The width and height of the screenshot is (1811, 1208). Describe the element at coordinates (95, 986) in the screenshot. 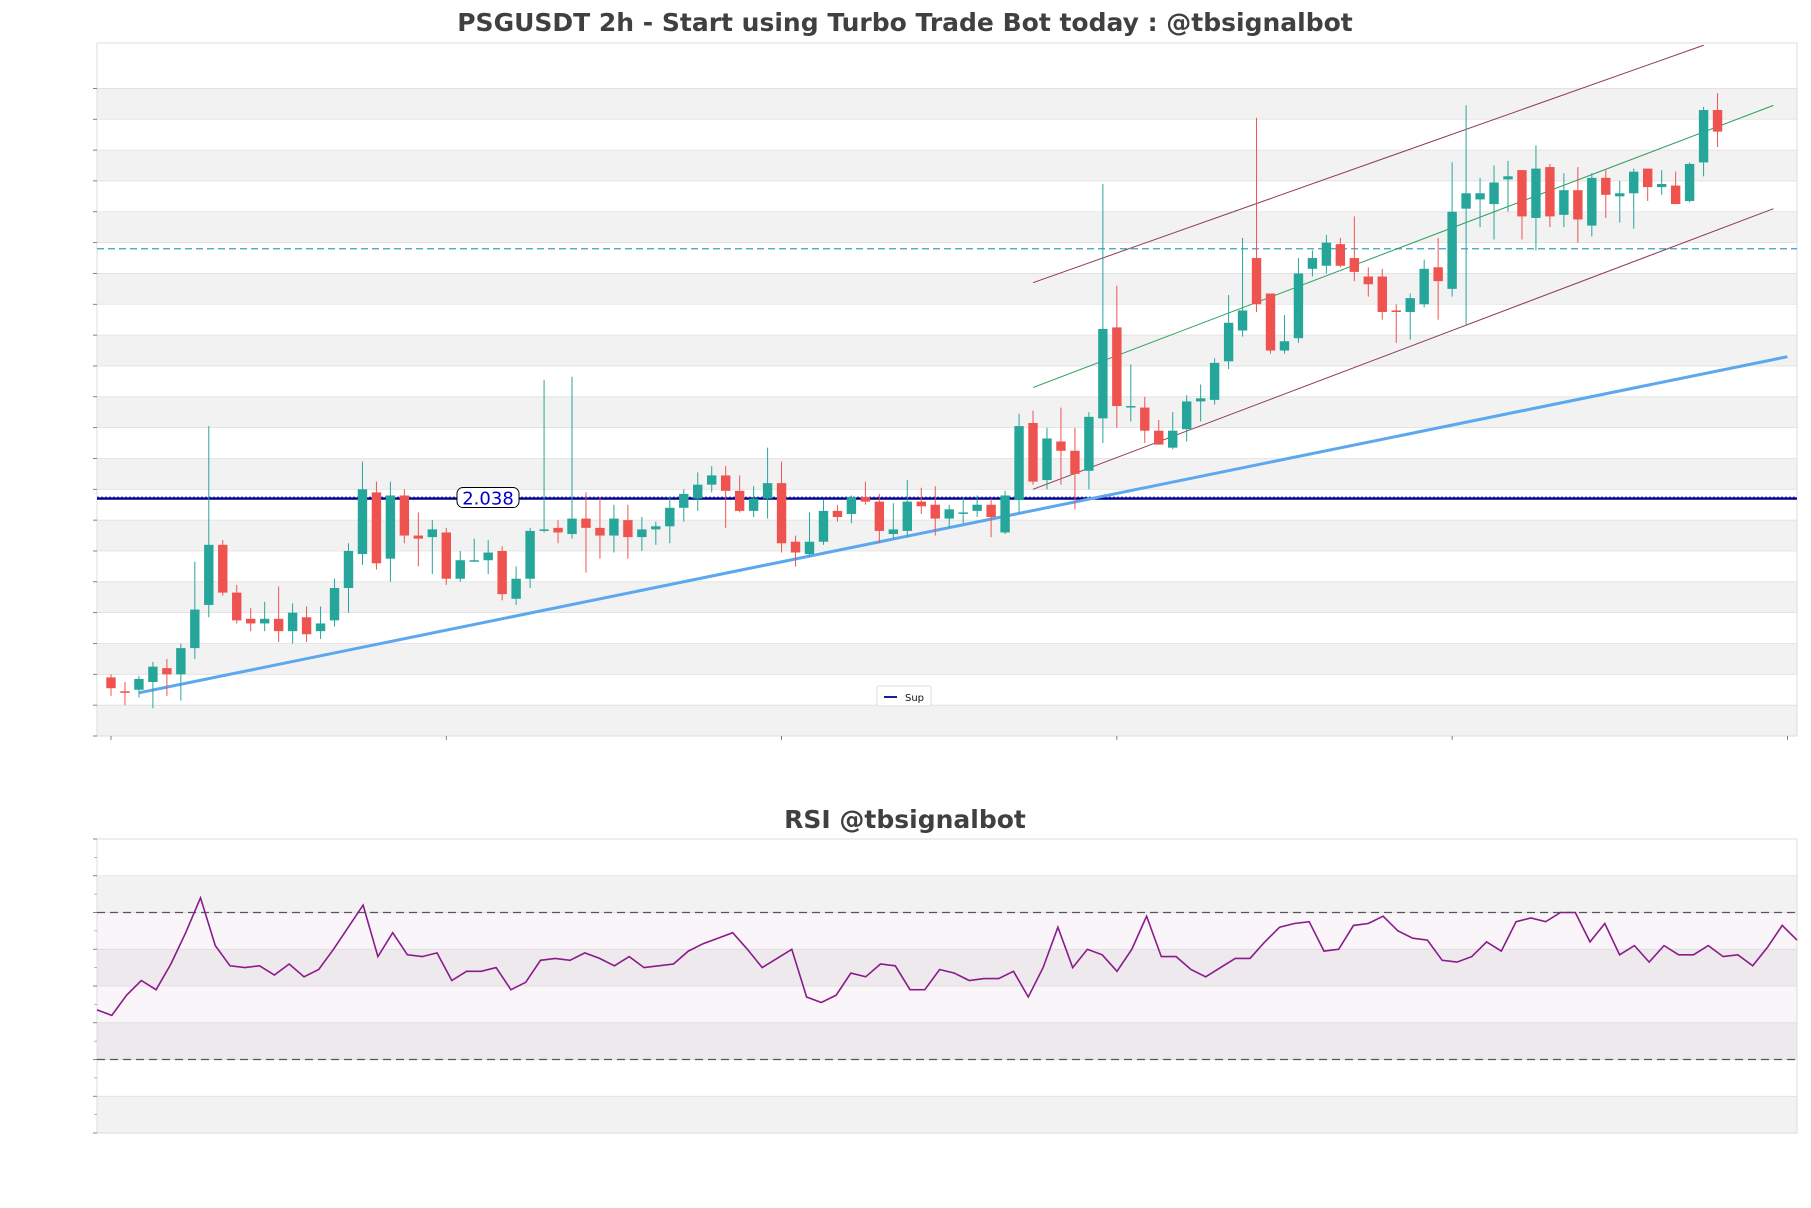

I see `rsi-y-axis` at that location.